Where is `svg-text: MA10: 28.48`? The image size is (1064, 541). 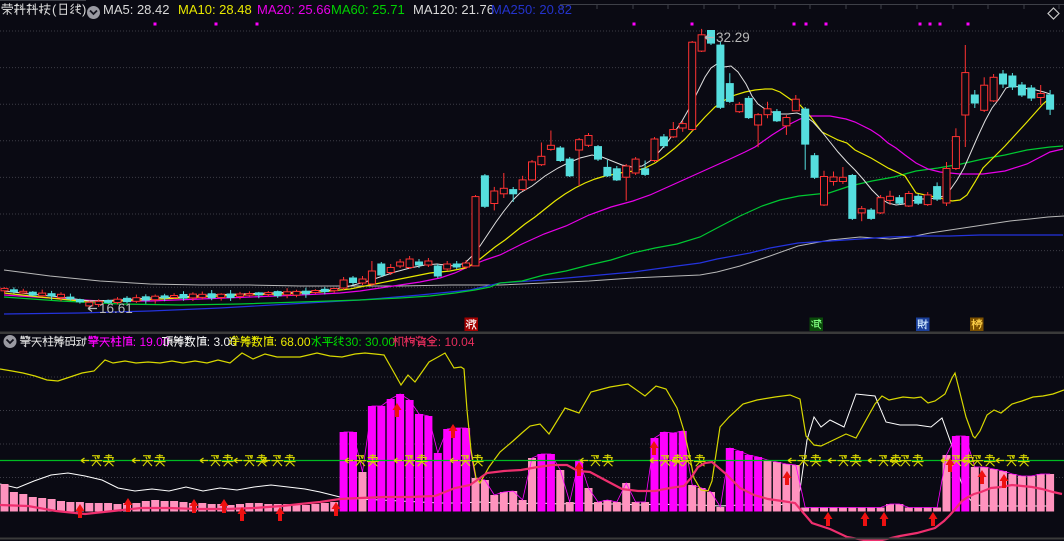 svg-text: MA10: 28.48 is located at coordinates (215, 9).